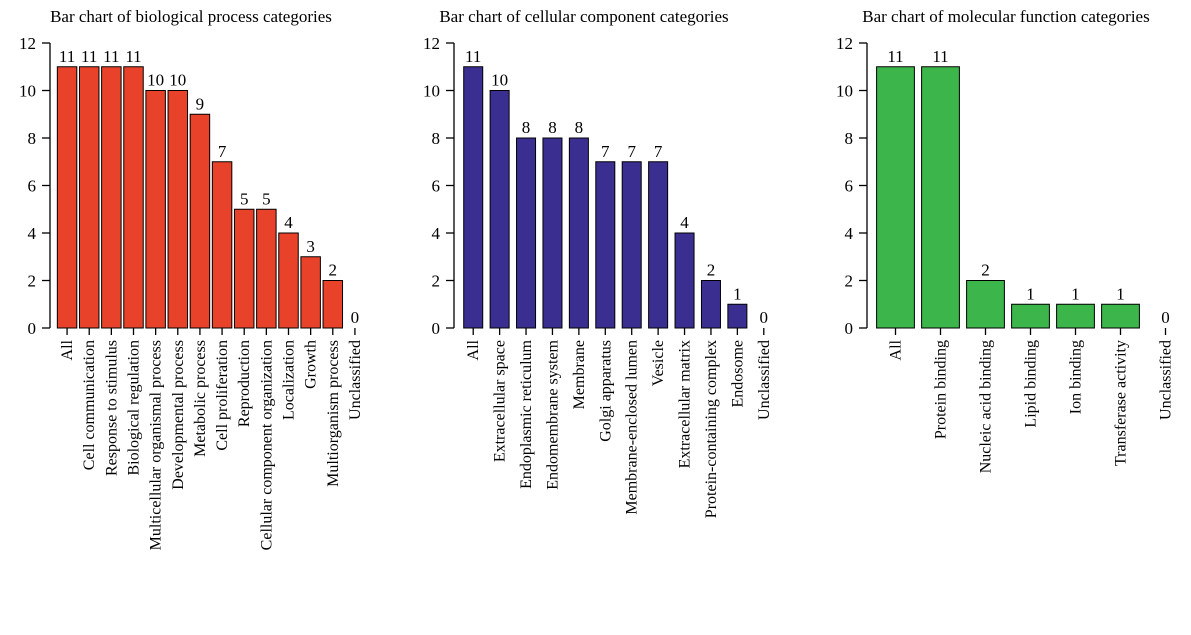 The image size is (1191, 635). I want to click on x-tick-label: Protein-containing complex, so click(711, 429).